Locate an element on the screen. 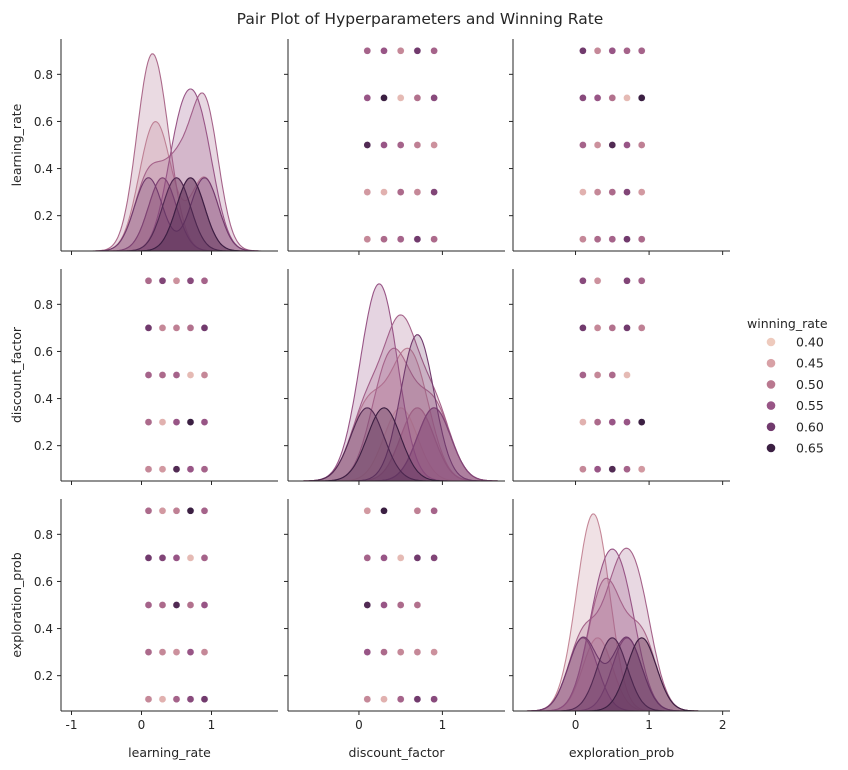 This screenshot has height=770, width=848. x-tick-label: 2 is located at coordinates (723, 725).